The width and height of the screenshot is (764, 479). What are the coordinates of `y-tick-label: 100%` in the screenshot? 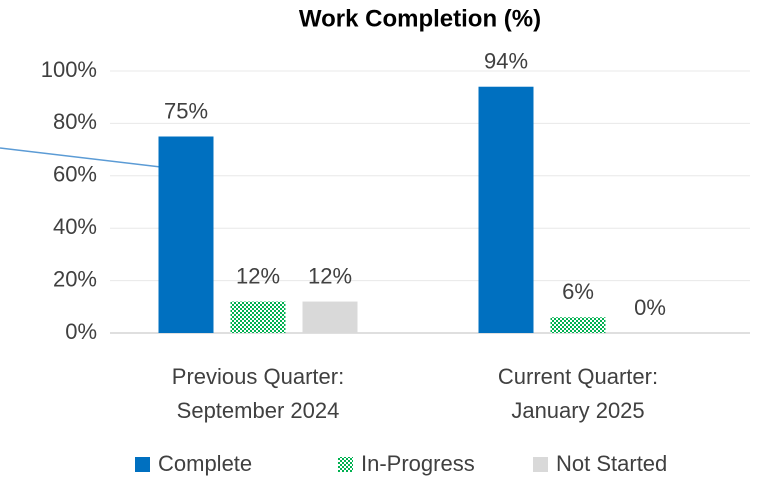 It's located at (69, 69).